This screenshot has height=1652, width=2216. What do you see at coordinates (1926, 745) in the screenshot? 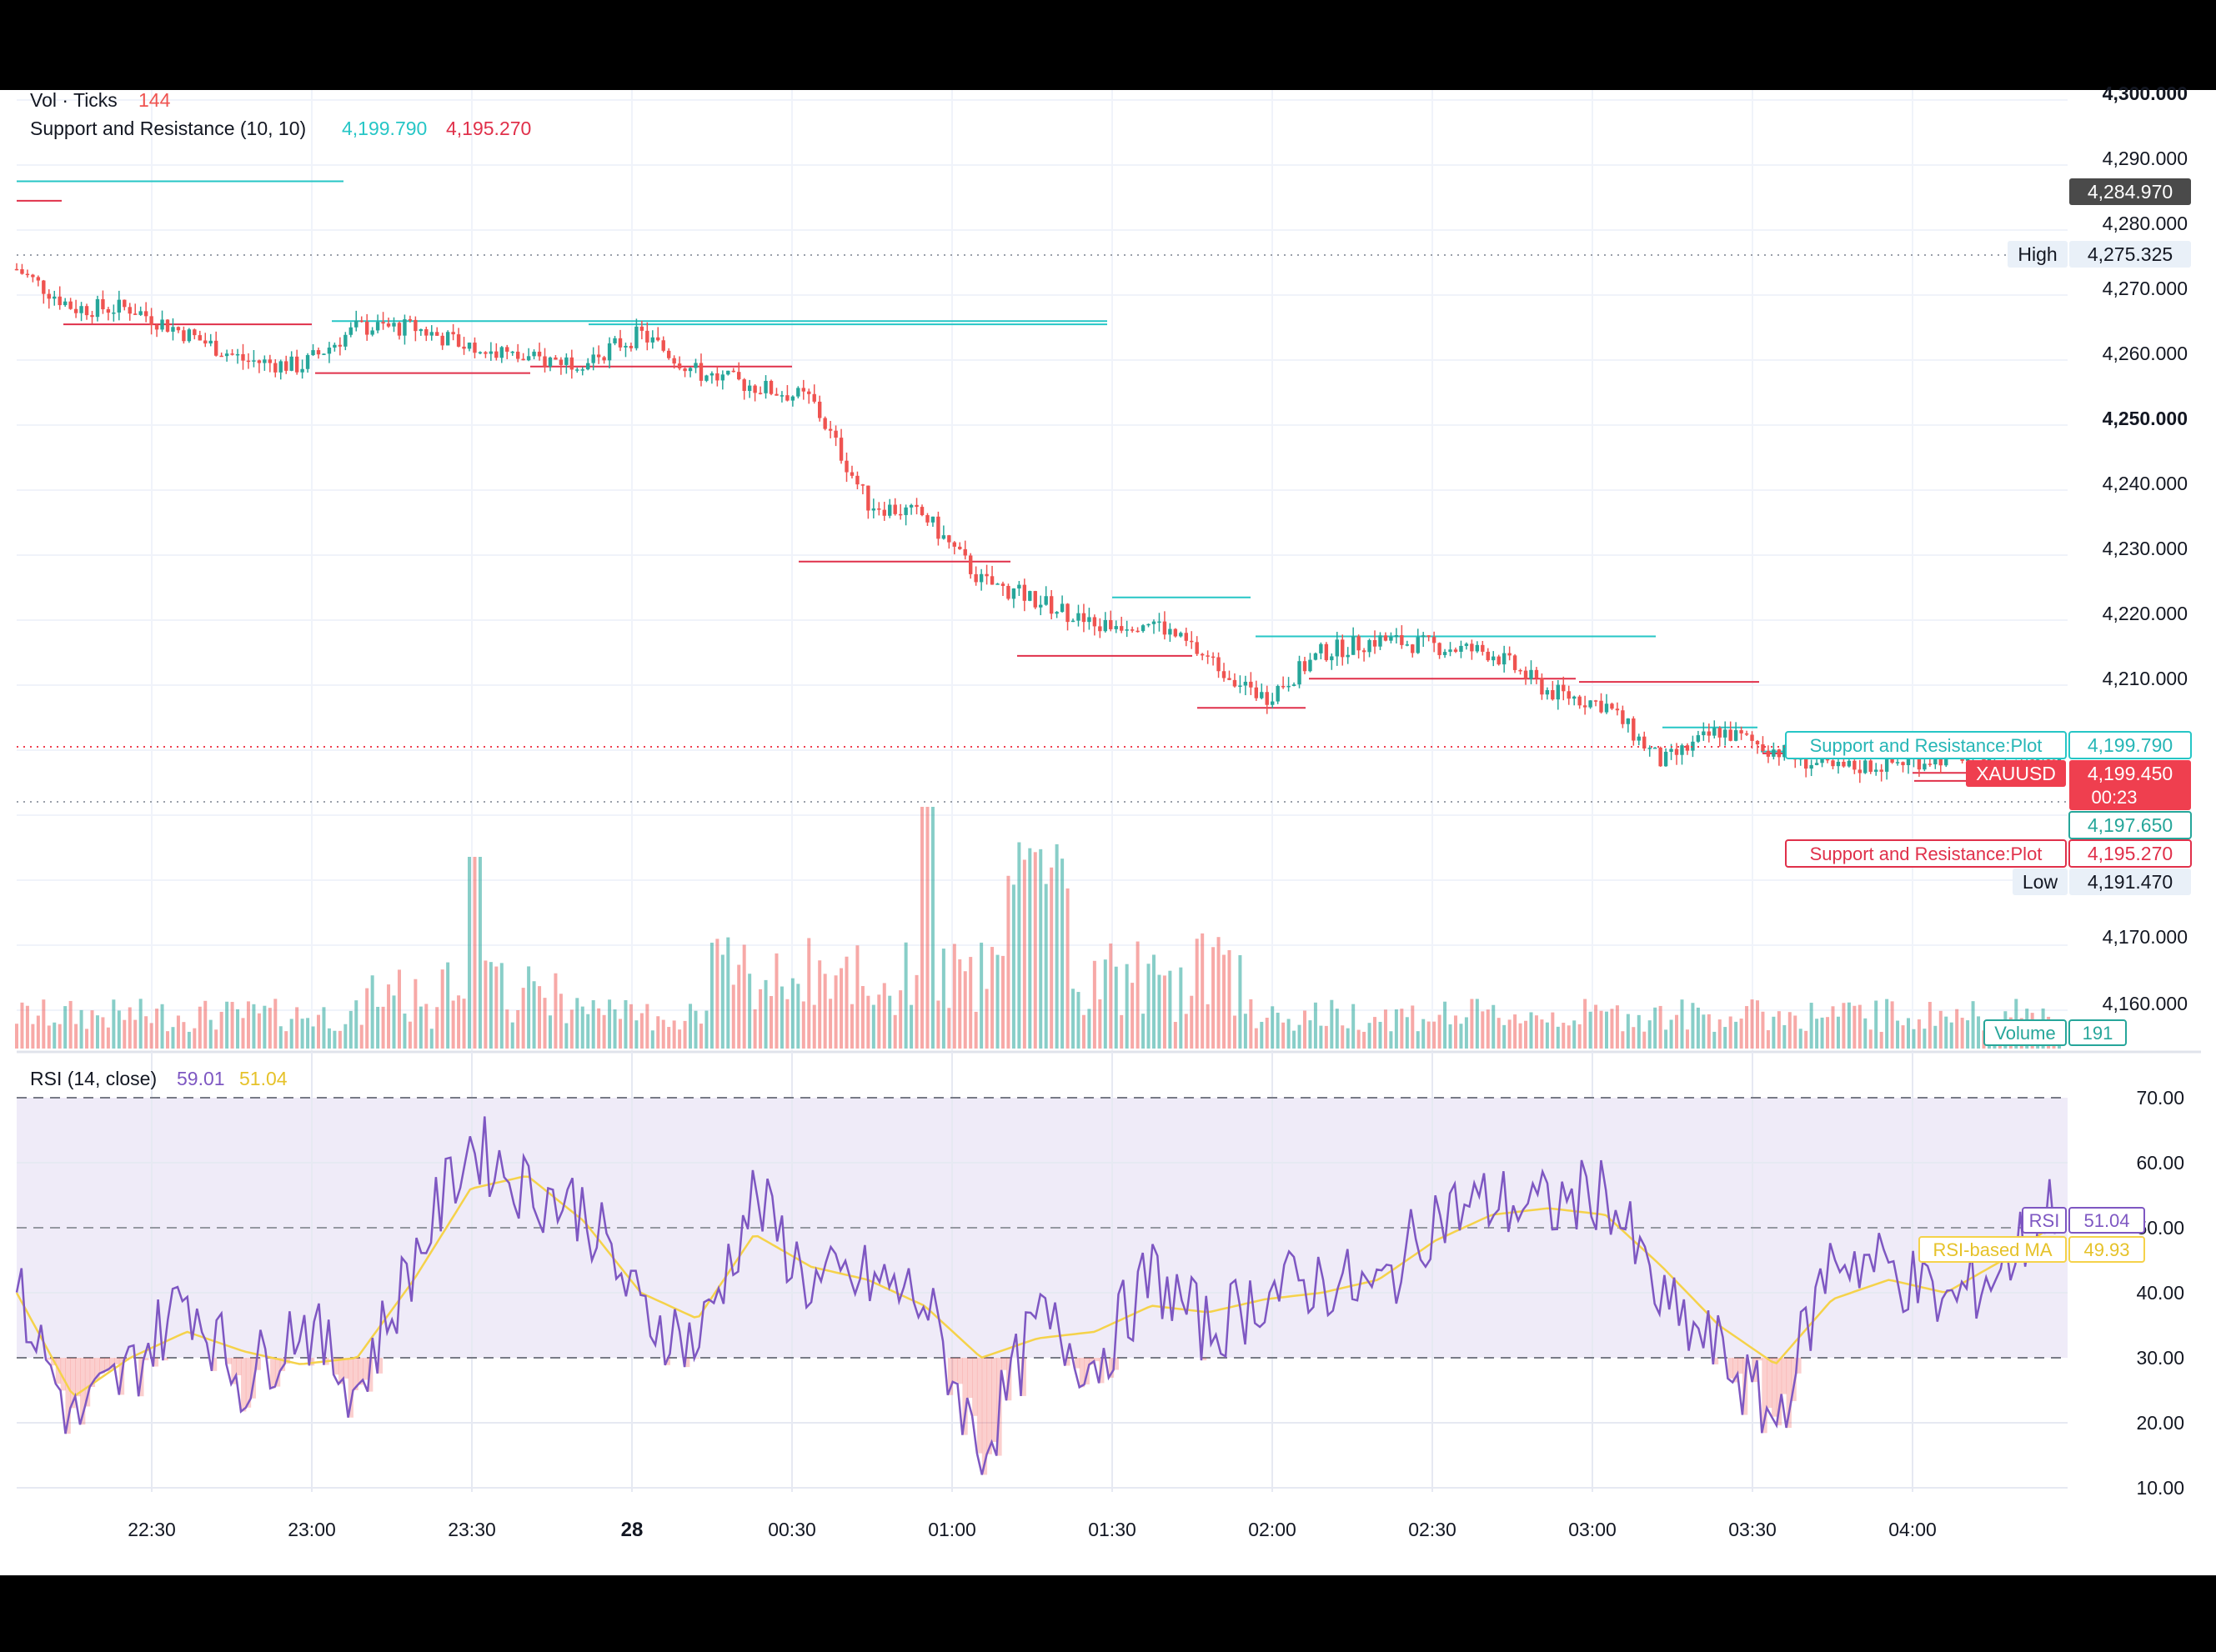
I see `sr-upper-plot-label` at bounding box center [1926, 745].